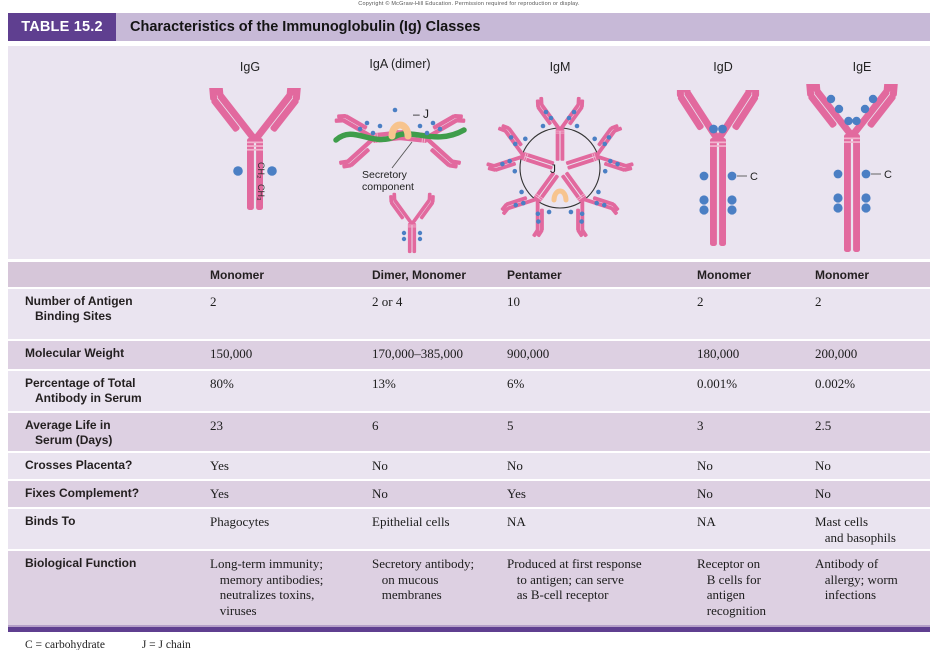  What do you see at coordinates (421, 114) in the screenshot?
I see `j-chain-label: – J` at bounding box center [421, 114].